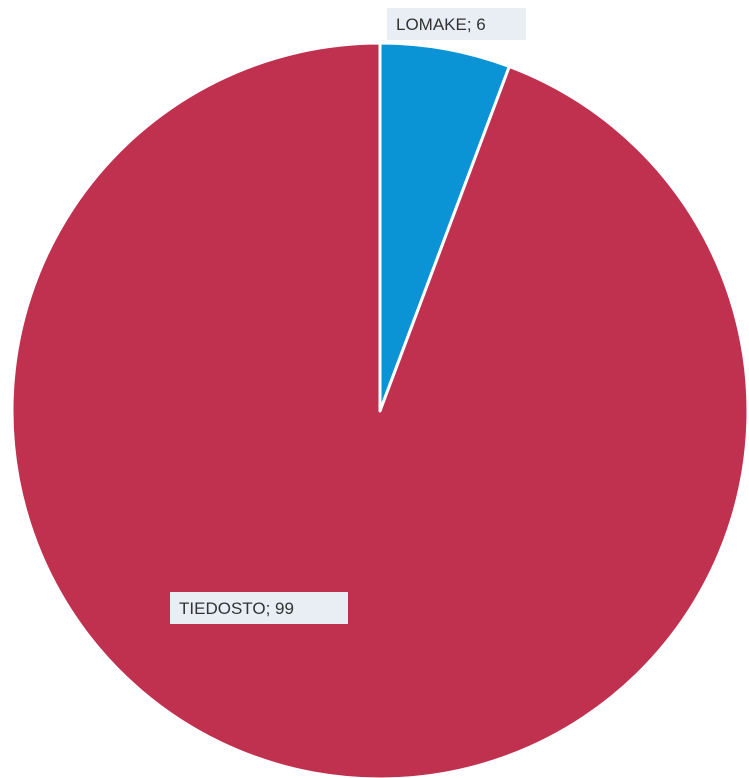 The width and height of the screenshot is (749, 778). I want to click on data-label-tiedosto: TIEDOSTO; 99, so click(259, 608).